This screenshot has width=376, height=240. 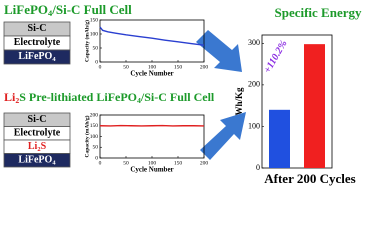 I want to click on text-part: S Pre-lithiated LiFePO, so click(x=78, y=97).